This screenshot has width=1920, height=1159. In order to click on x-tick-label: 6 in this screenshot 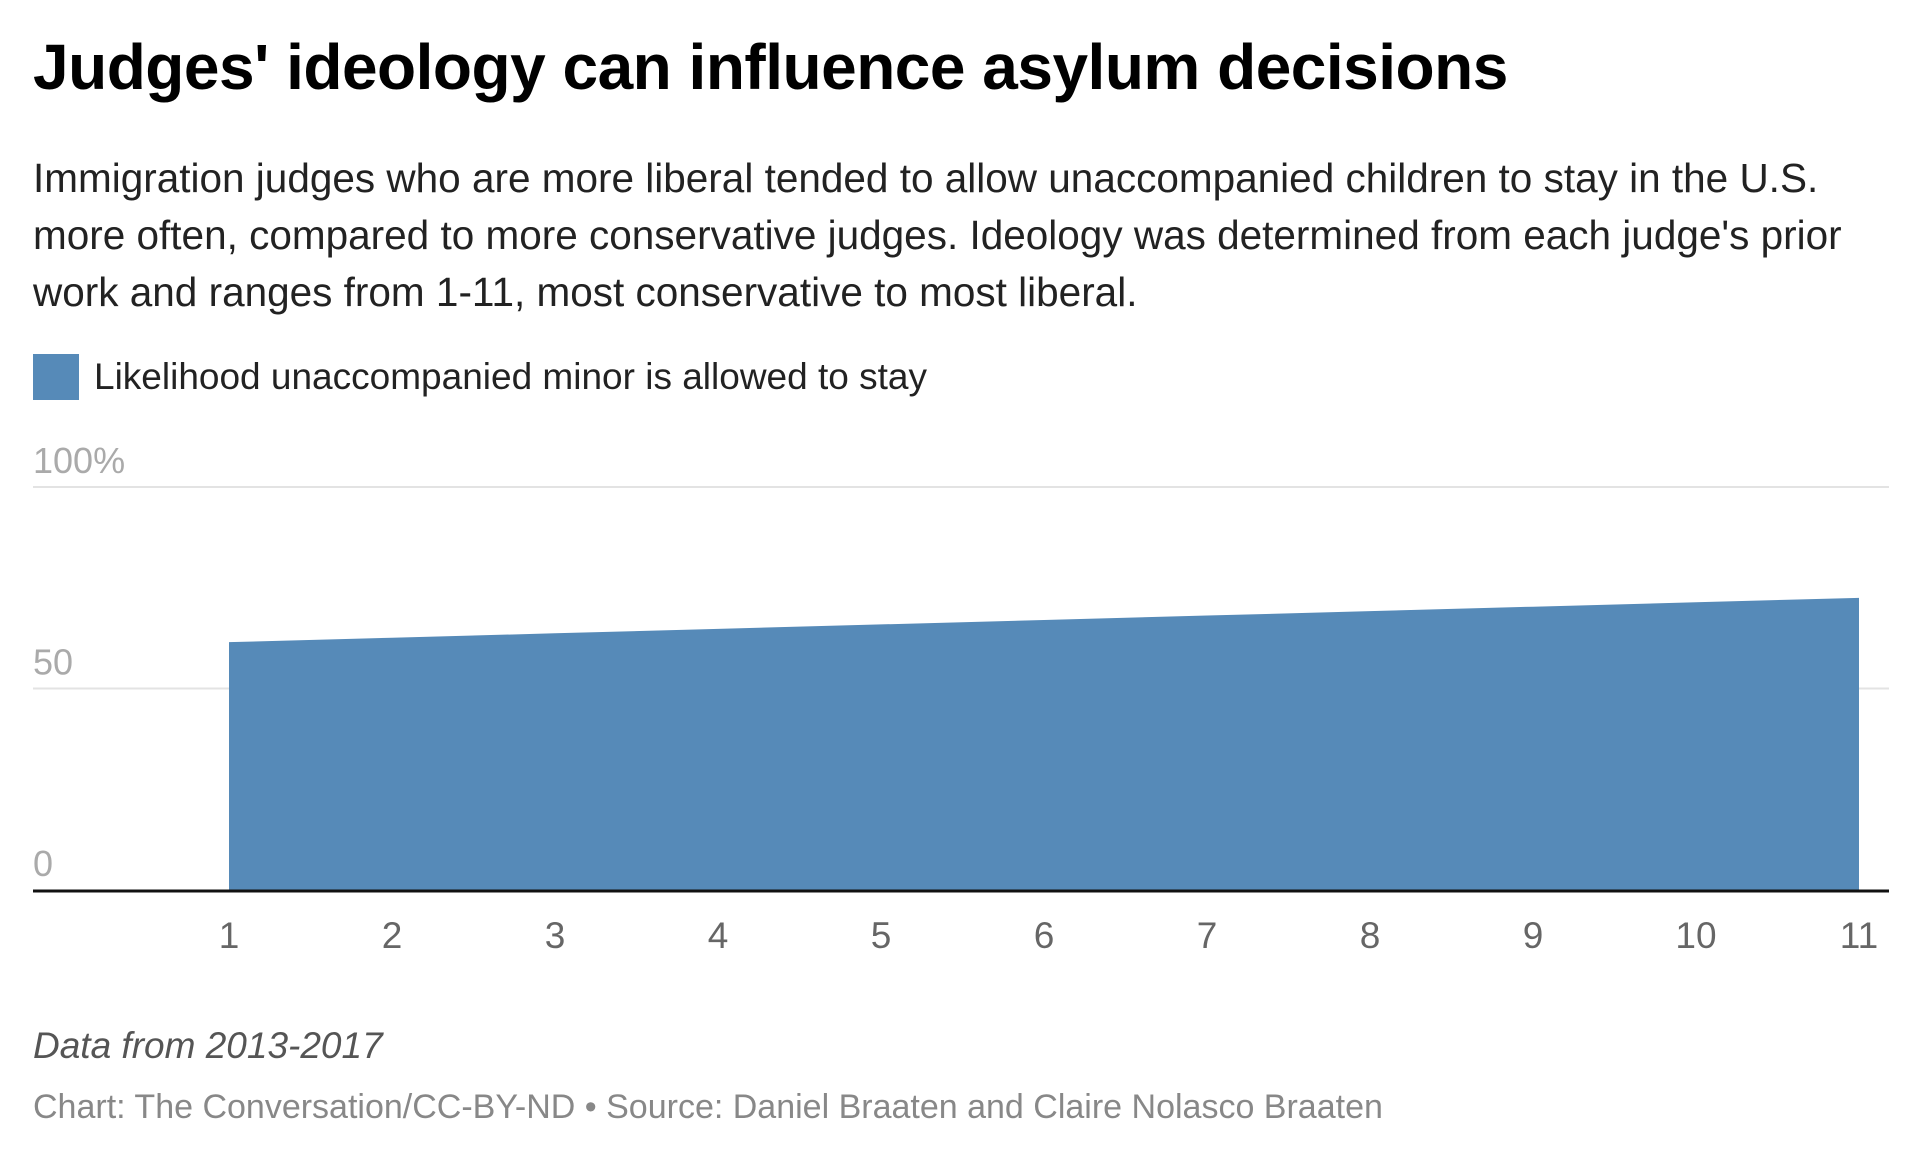, I will do `click(1044, 935)`.